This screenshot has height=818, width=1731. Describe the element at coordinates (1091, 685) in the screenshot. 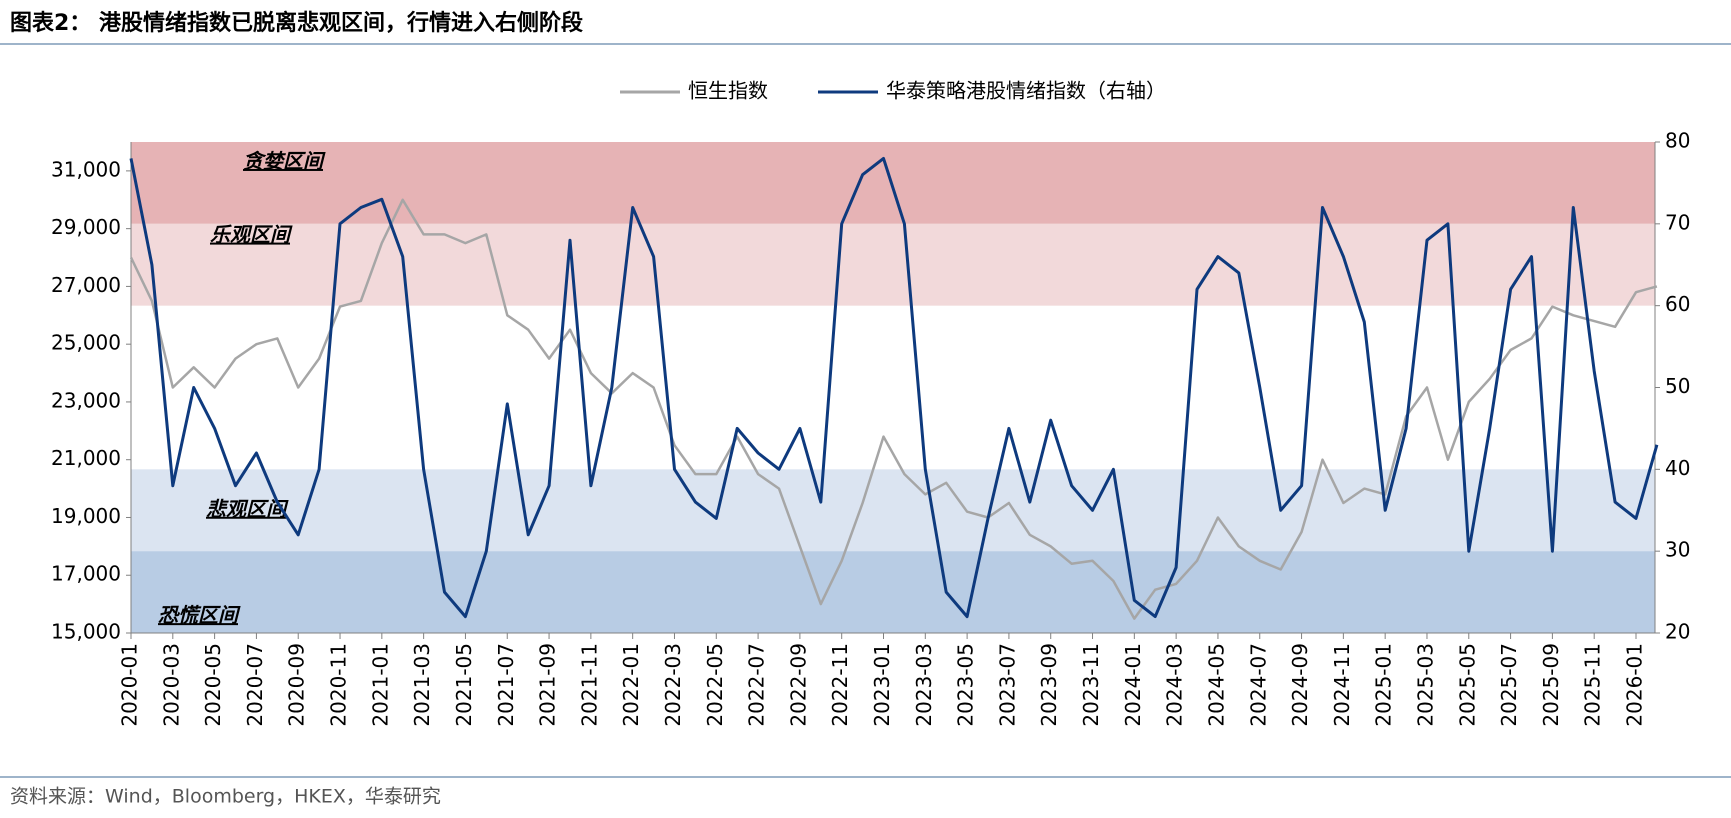

I see `x-tick-label: 2023-11` at that location.